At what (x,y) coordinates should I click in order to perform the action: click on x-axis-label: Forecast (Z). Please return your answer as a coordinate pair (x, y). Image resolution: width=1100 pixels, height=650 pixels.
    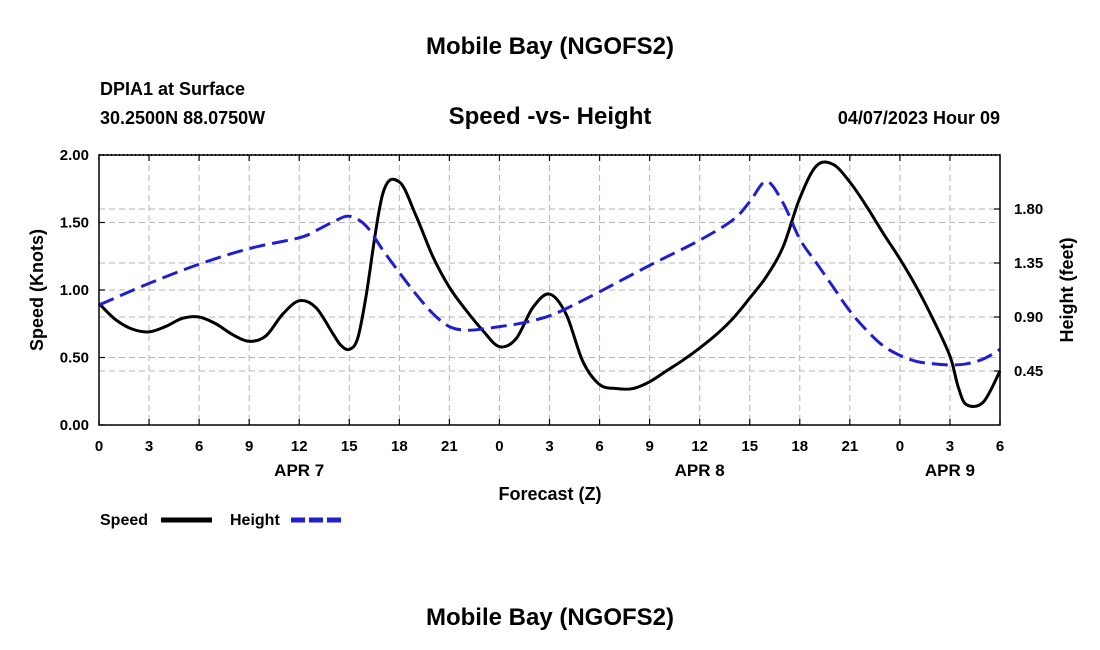
    Looking at the image, I should click on (549, 494).